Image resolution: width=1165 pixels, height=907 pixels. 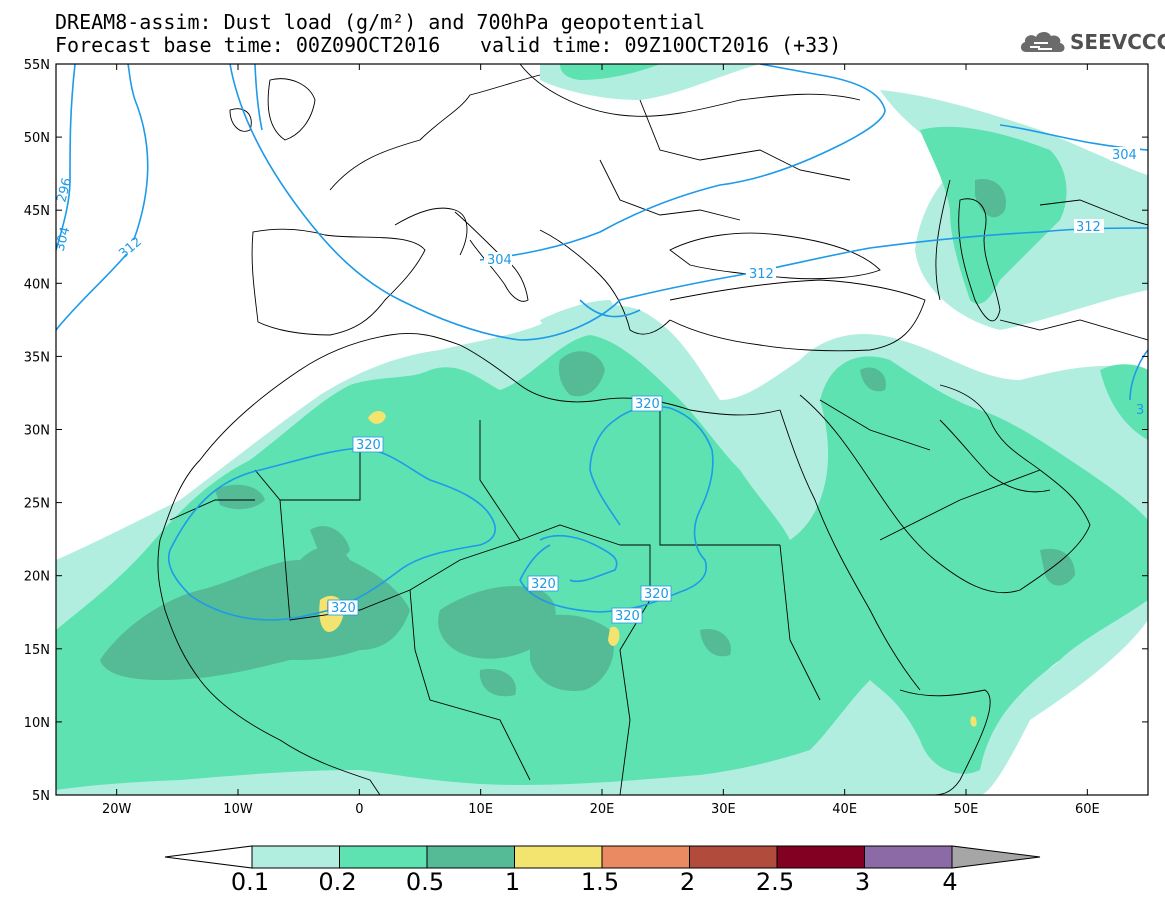 I want to click on colorbar-label: 0.2, so click(x=337, y=882).